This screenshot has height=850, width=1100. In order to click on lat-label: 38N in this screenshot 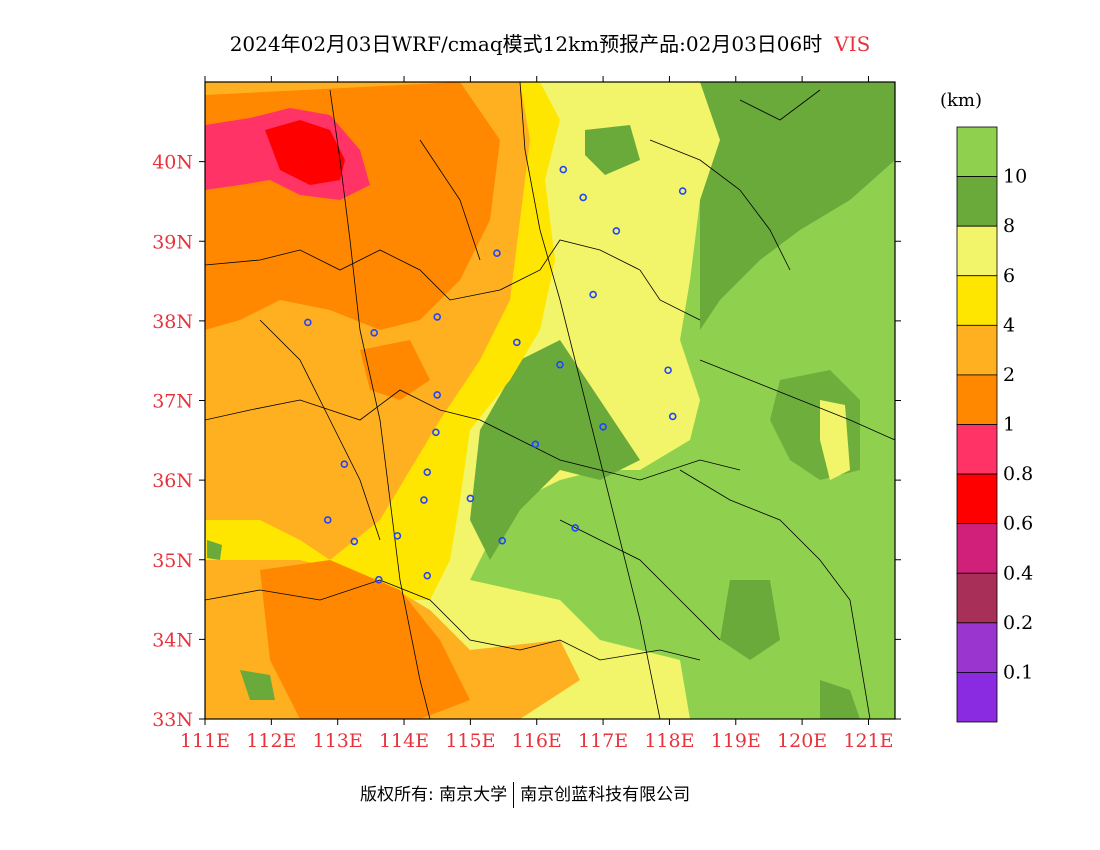, I will do `click(172, 322)`.